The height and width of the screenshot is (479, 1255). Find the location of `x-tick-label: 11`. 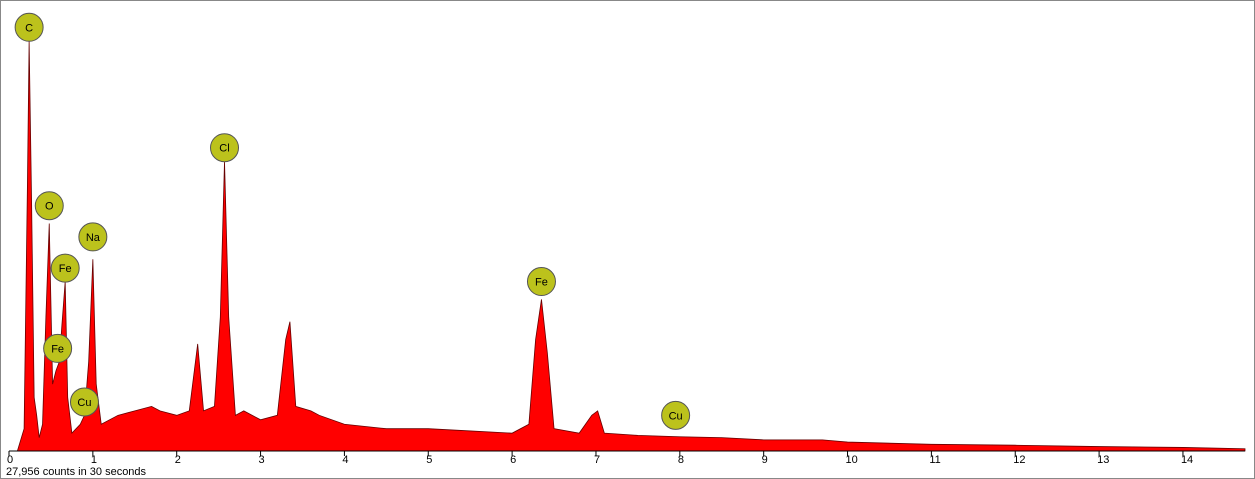

x-tick-label: 11 is located at coordinates (934, 460).